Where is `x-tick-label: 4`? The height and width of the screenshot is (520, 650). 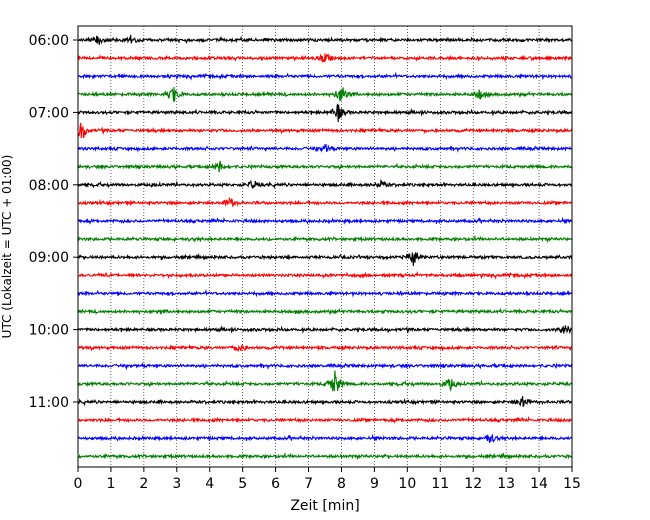
x-tick-label: 4 is located at coordinates (209, 484).